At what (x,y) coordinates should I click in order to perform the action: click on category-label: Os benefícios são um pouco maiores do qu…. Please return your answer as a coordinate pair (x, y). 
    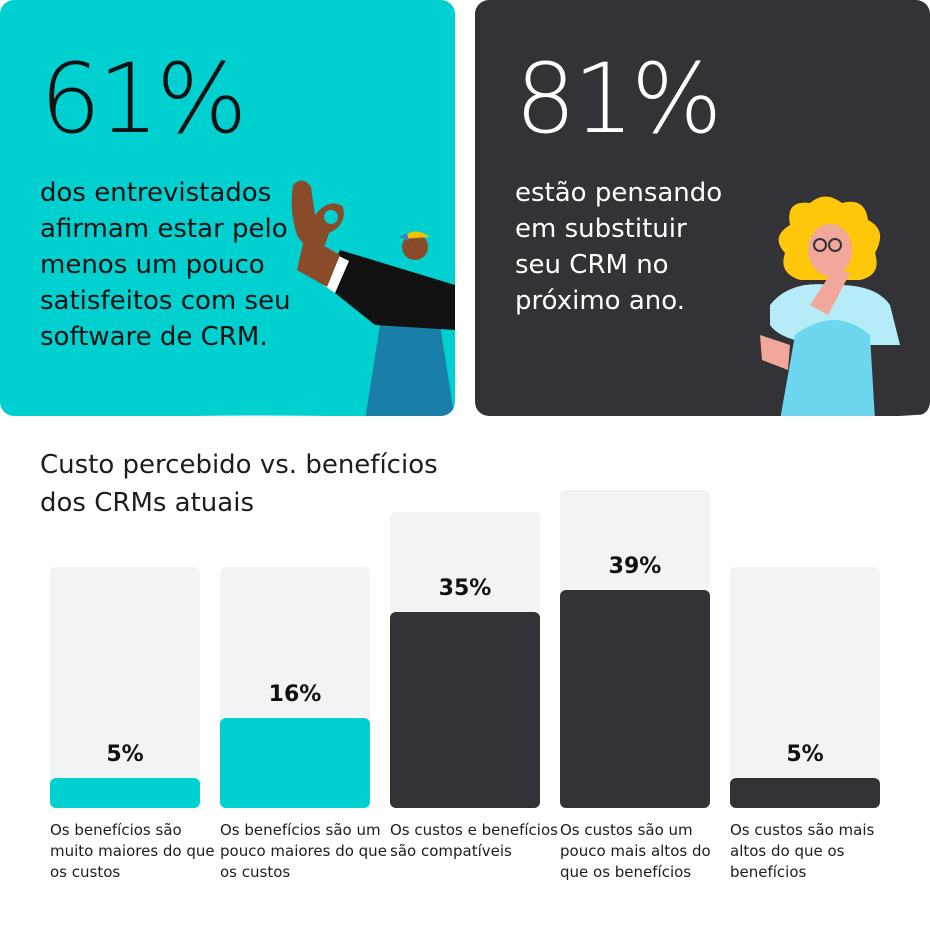
    Looking at the image, I should click on (303, 851).